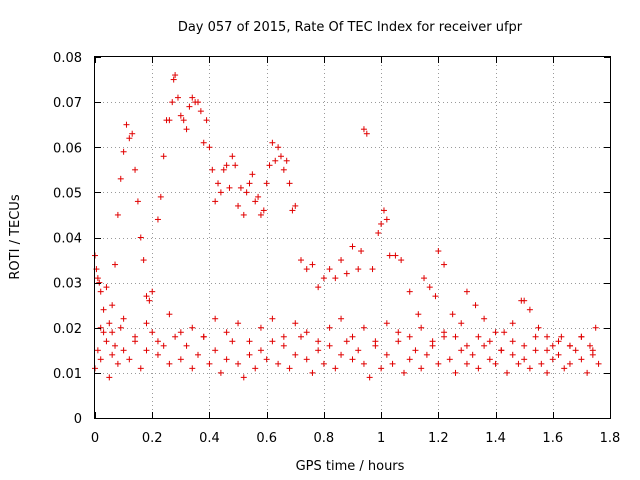  What do you see at coordinates (67, 374) in the screenshot?
I see `y-tick-label: 0.01` at bounding box center [67, 374].